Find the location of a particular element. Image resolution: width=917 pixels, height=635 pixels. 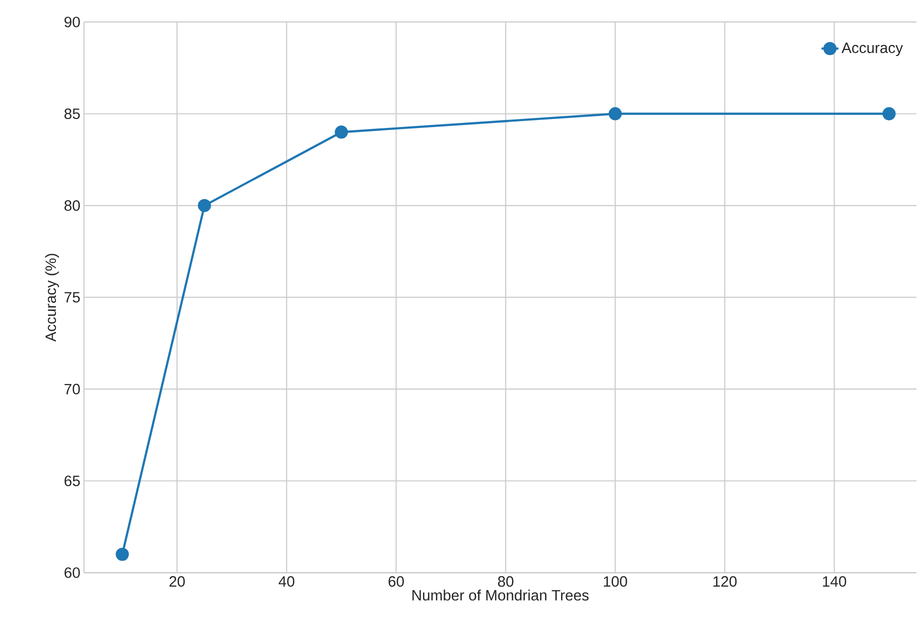

y-tick-label: 90 is located at coordinates (72, 22).